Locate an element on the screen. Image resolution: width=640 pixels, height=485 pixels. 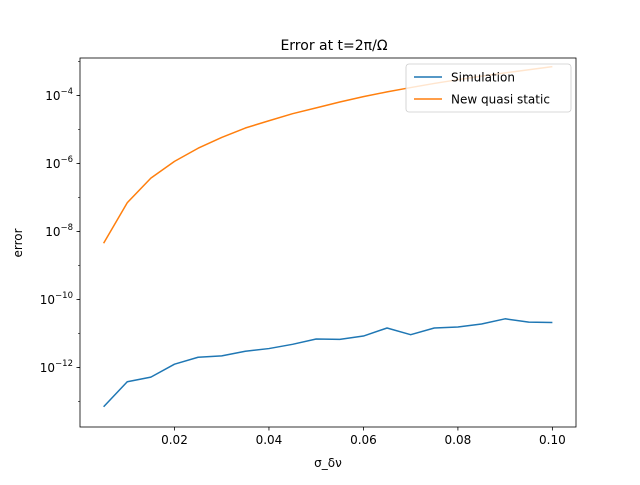
x-tick-label-2: 0.06 is located at coordinates (363, 440).